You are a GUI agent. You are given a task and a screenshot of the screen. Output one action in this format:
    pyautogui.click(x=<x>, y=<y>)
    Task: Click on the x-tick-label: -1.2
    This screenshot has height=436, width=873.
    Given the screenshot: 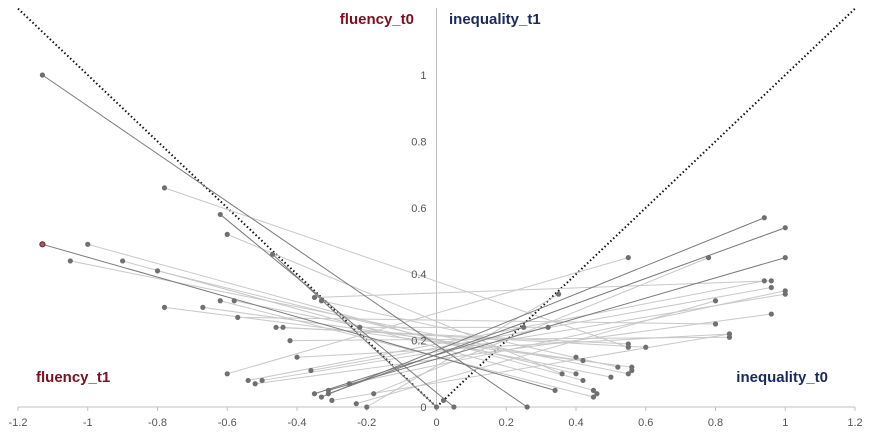 What is the action you would take?
    pyautogui.click(x=18, y=423)
    